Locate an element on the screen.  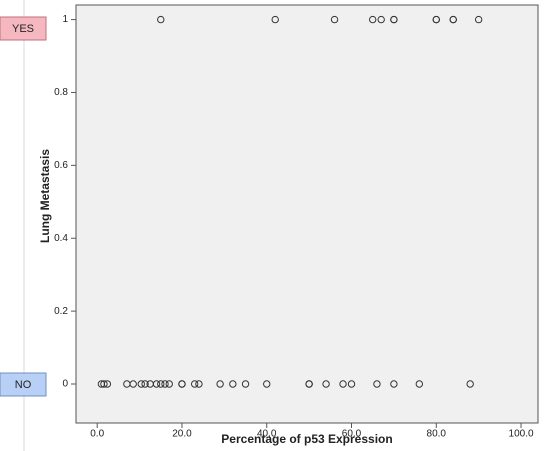
x-tick-label: 40.0 is located at coordinates (267, 434).